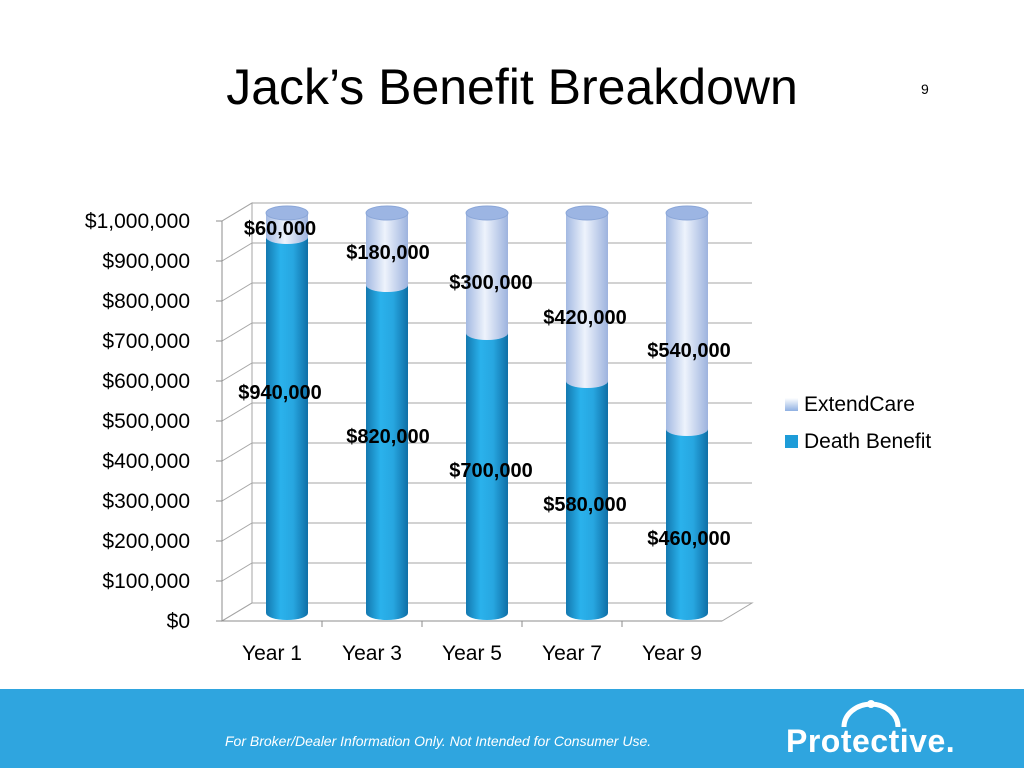  Describe the element at coordinates (372, 653) in the screenshot. I see `x-tick-label: Year 3` at that location.